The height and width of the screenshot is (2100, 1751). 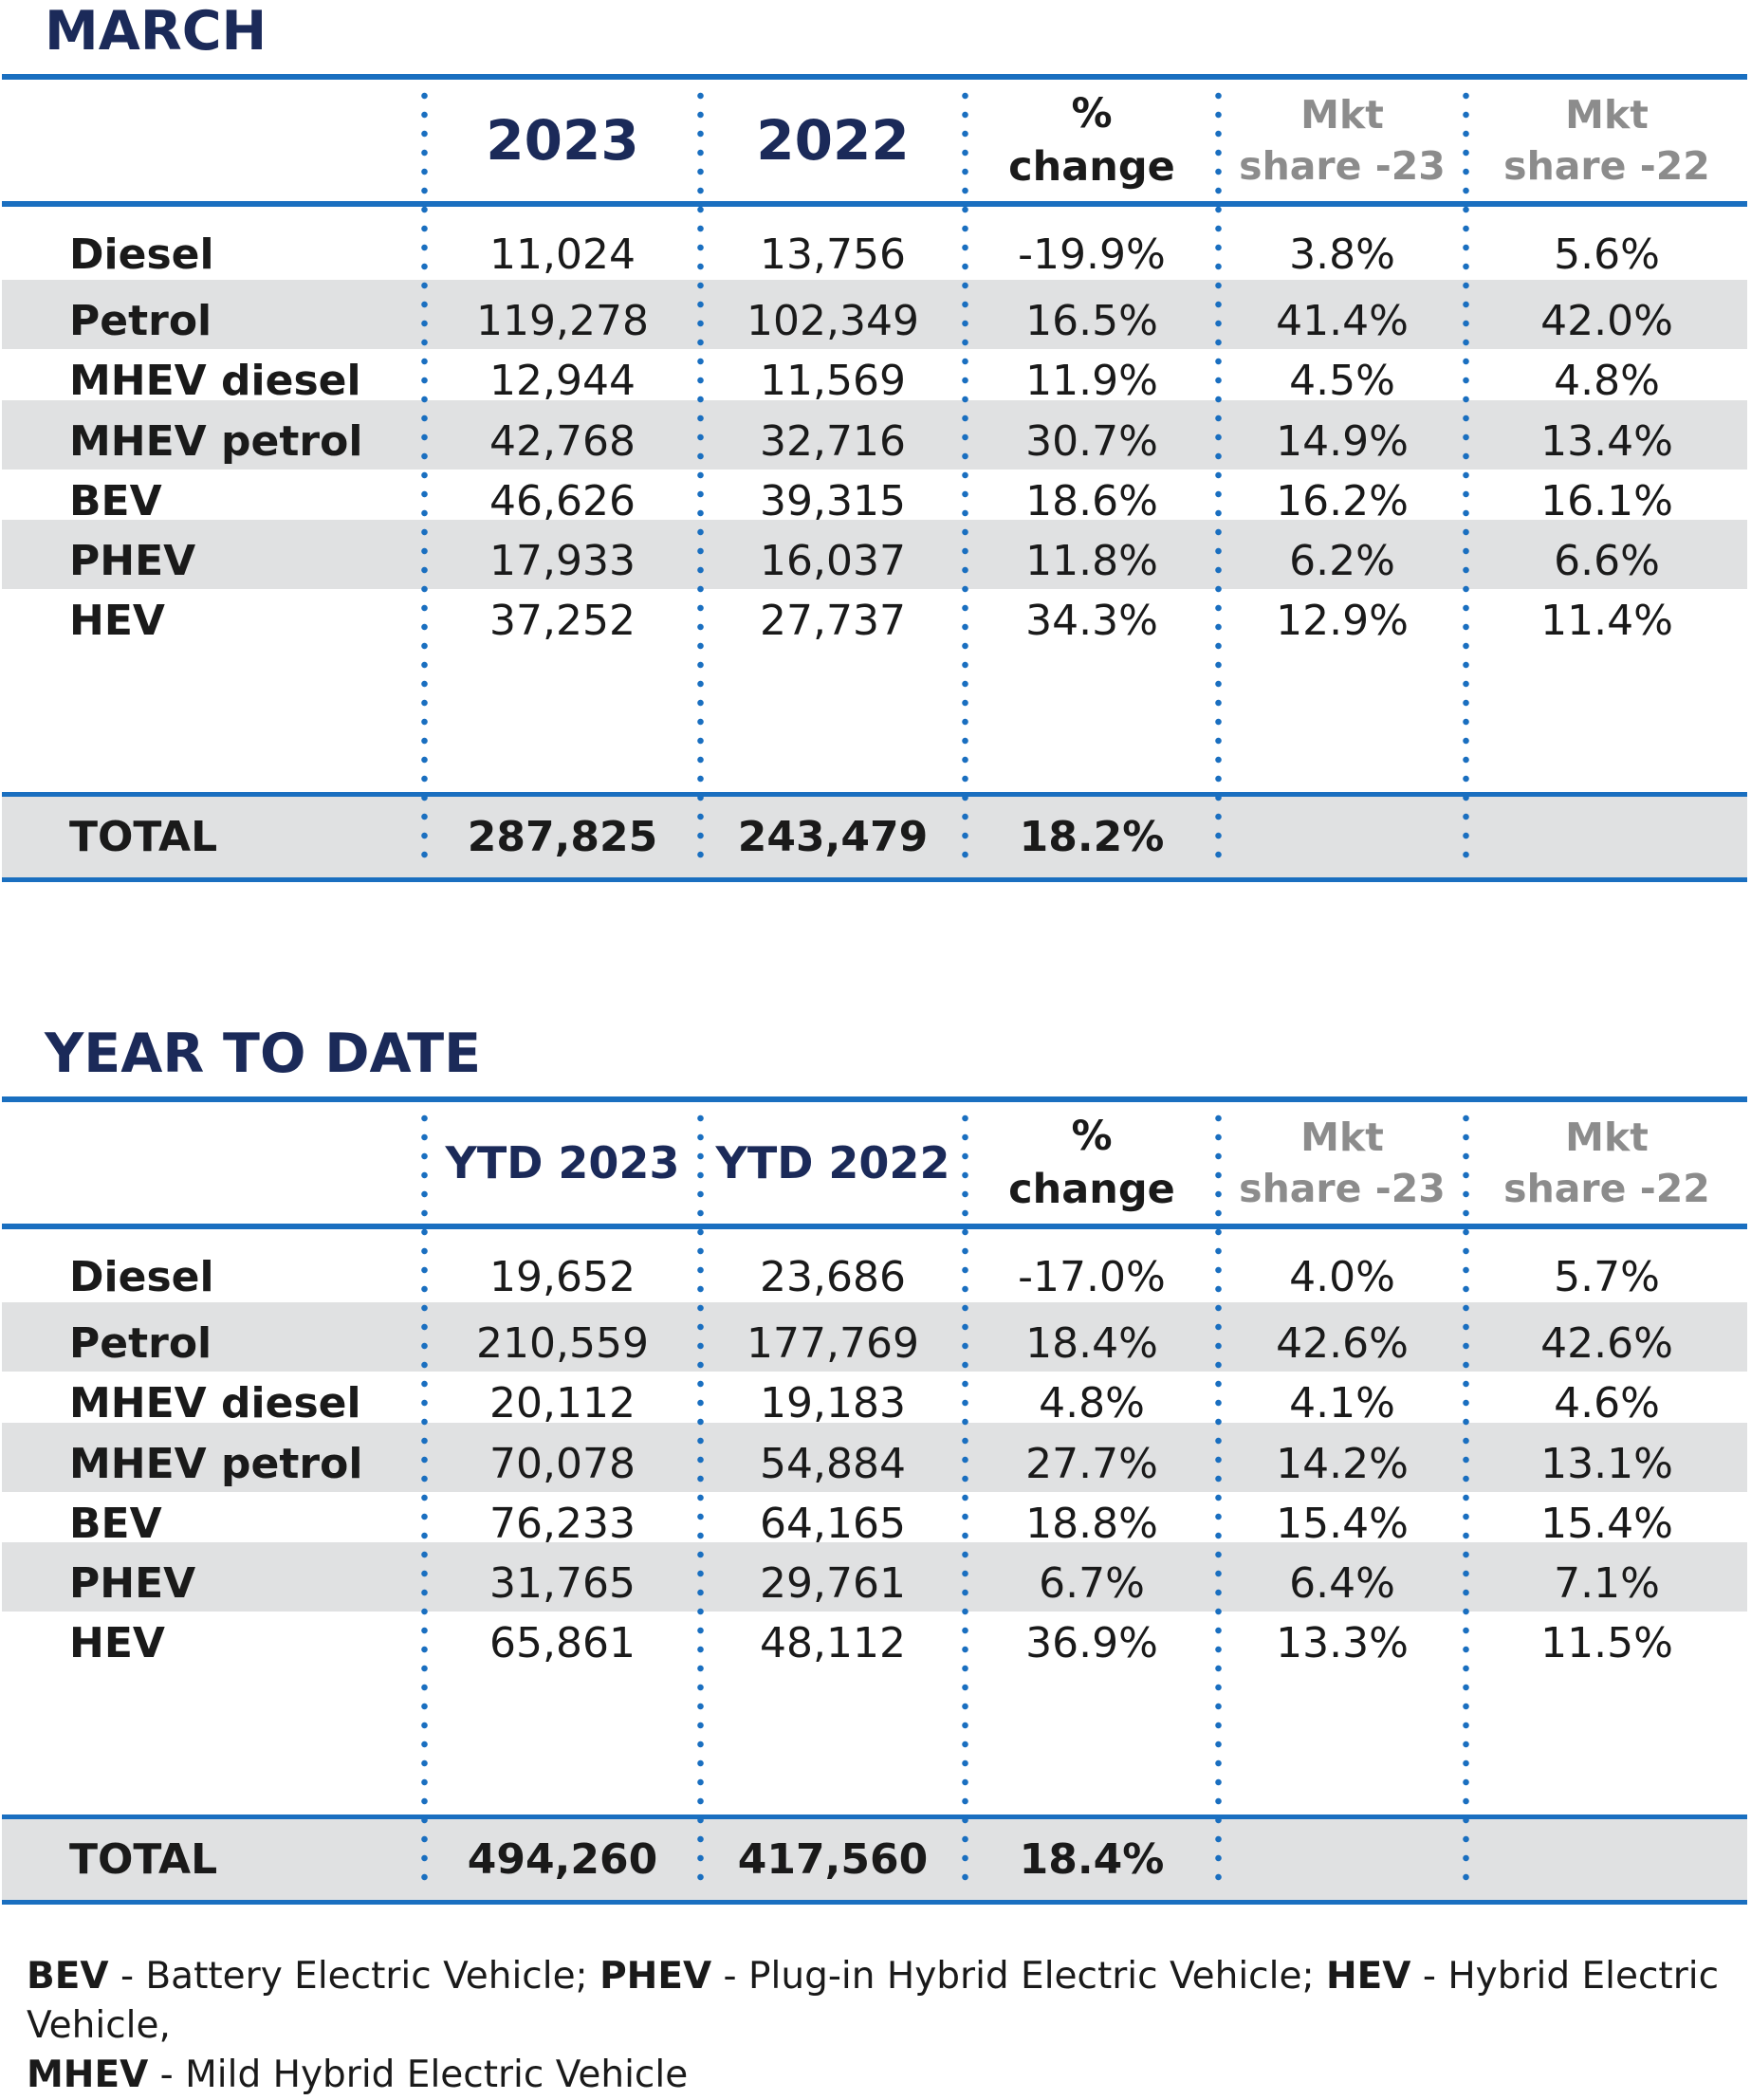 I want to click on cell-current-year: 11,024, so click(x=562, y=255).